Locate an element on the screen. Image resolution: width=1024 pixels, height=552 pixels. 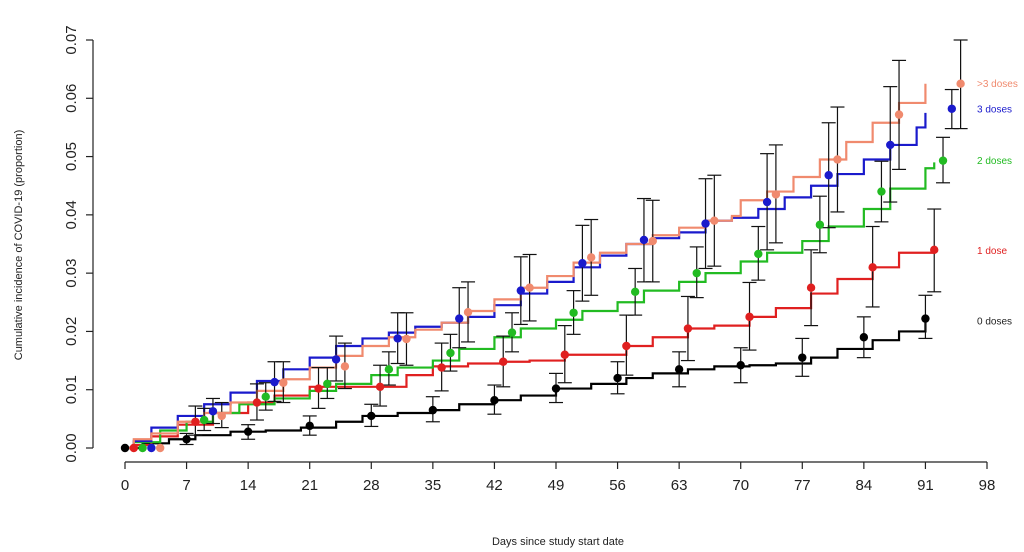
x-tick-label: 14 is located at coordinates (248, 485).